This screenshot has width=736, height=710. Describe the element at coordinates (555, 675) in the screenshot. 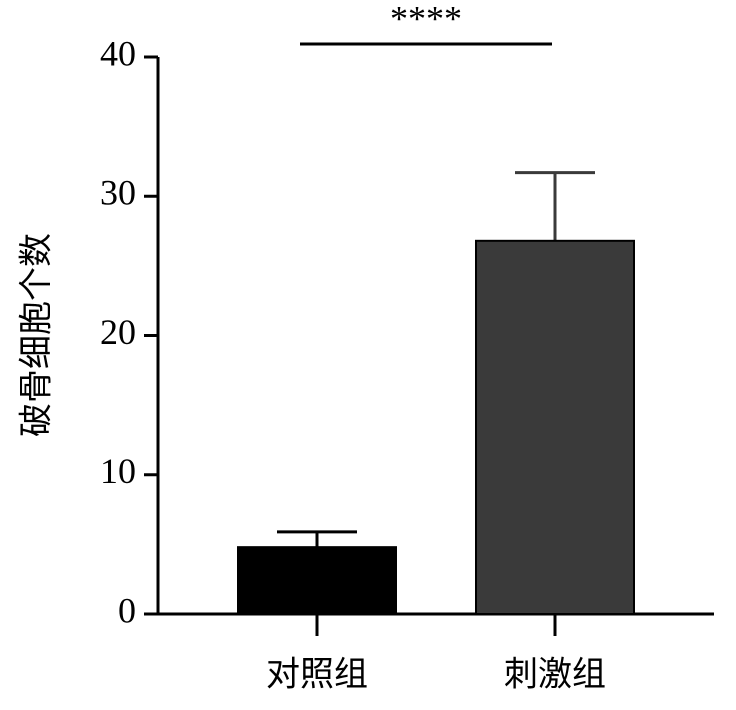

I see `x-tick-label: 刺激组` at that location.